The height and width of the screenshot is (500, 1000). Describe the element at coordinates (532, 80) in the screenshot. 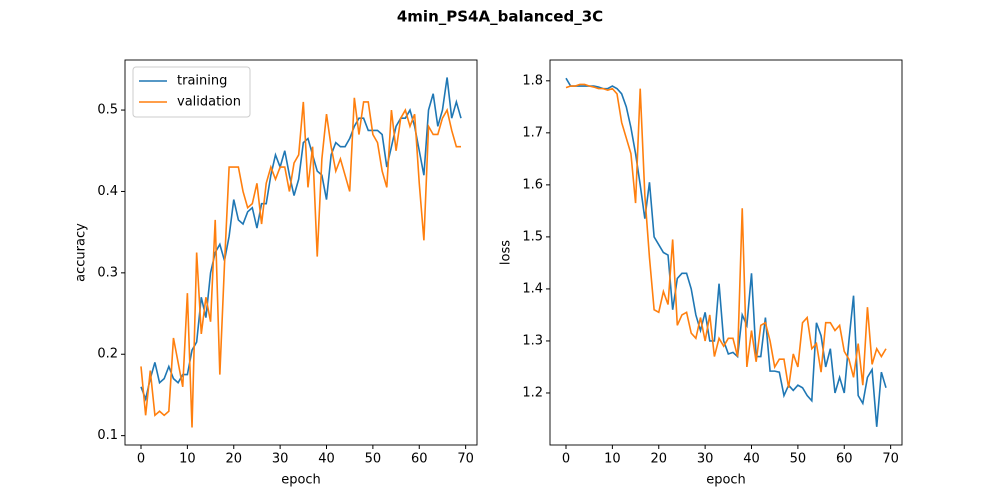

I see `y-tick-label: 1.8` at that location.